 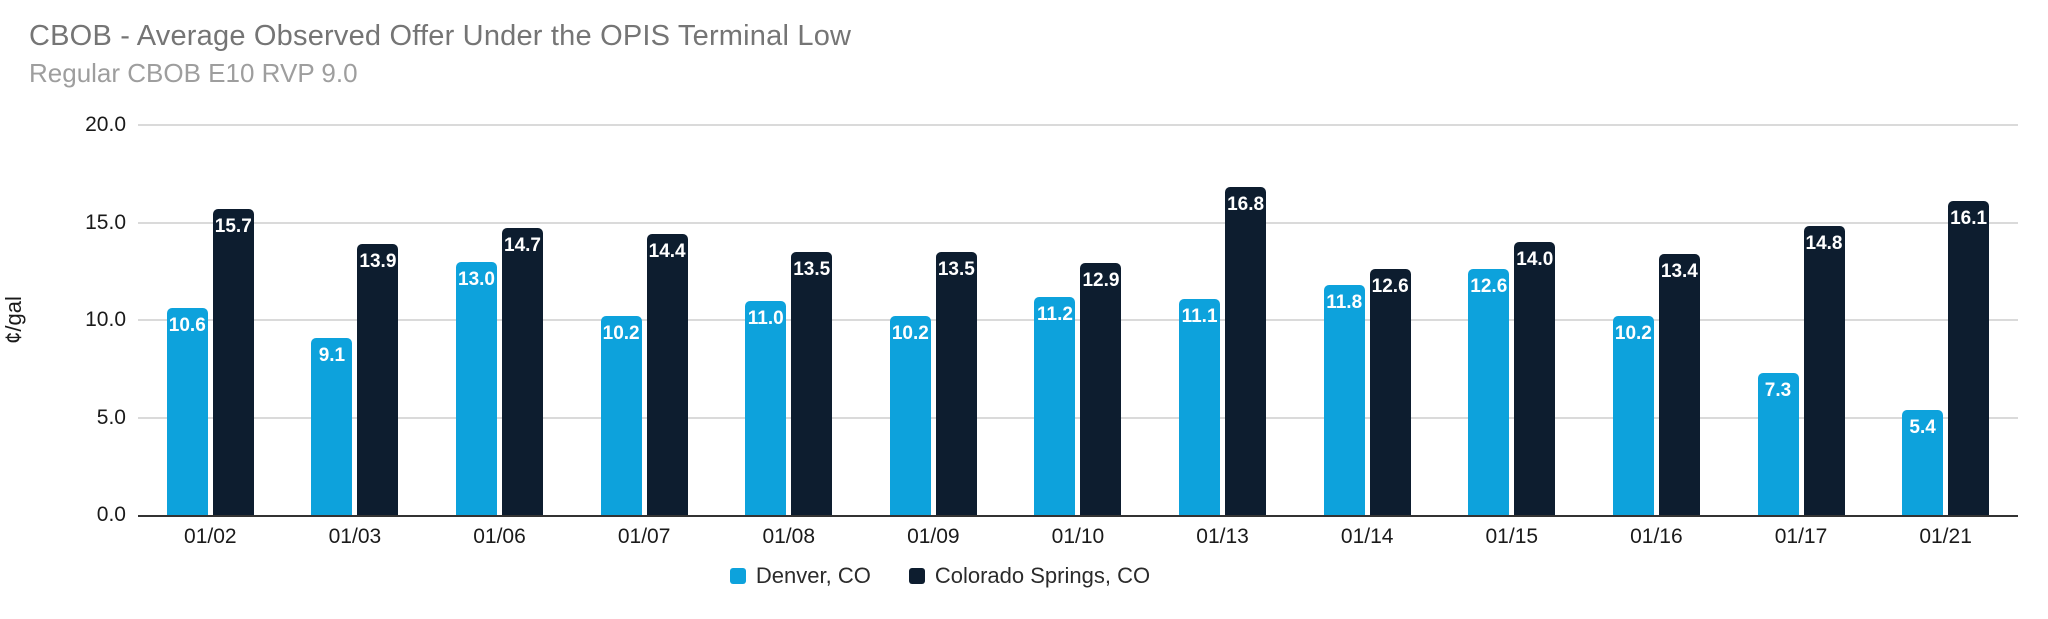 I want to click on bar-group-01-02: 10.6 15.7, so click(x=210, y=320).